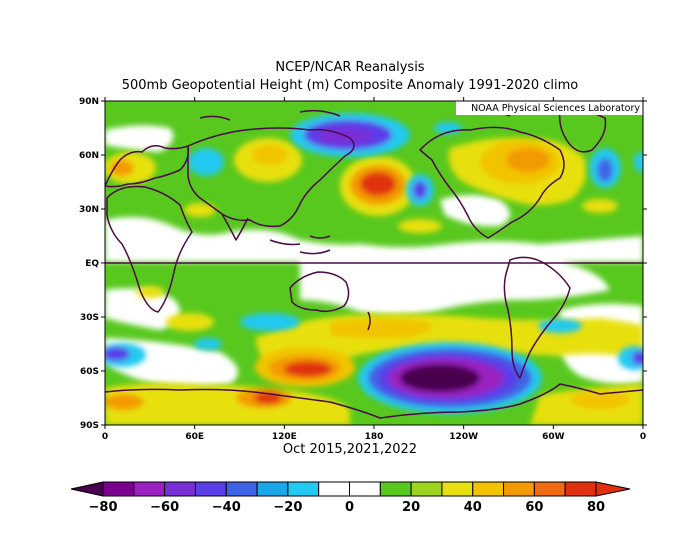 Image resolution: width=700 pixels, height=542 pixels. Describe the element at coordinates (350, 67) in the screenshot. I see `map-title: NCEP/NCAR Reanalysis` at that location.